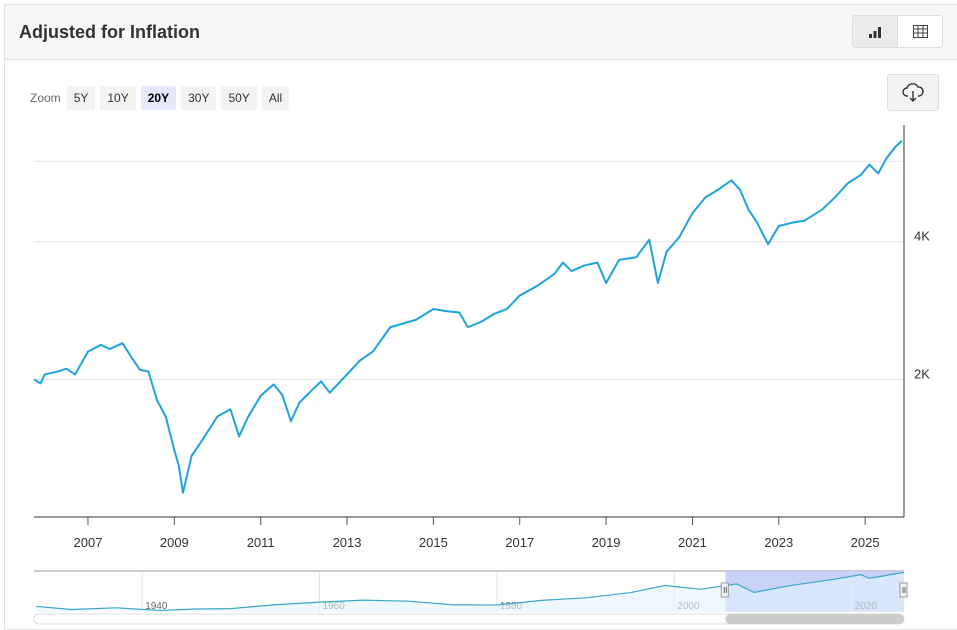  I want to click on zoom-20y-button: 20Y, so click(158, 98).